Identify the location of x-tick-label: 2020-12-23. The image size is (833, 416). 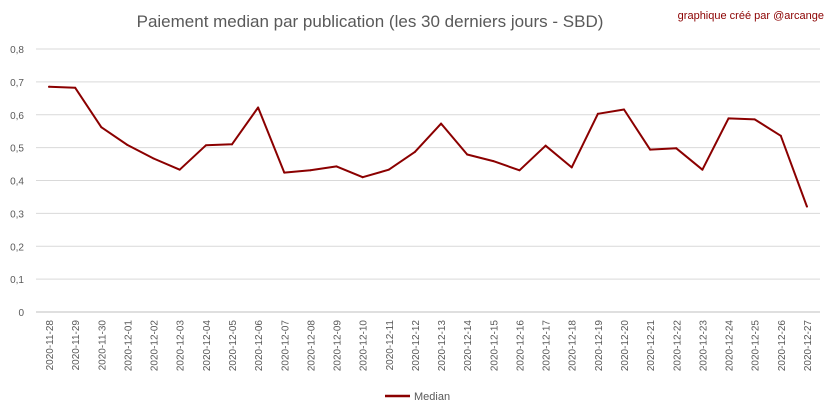
(703, 346).